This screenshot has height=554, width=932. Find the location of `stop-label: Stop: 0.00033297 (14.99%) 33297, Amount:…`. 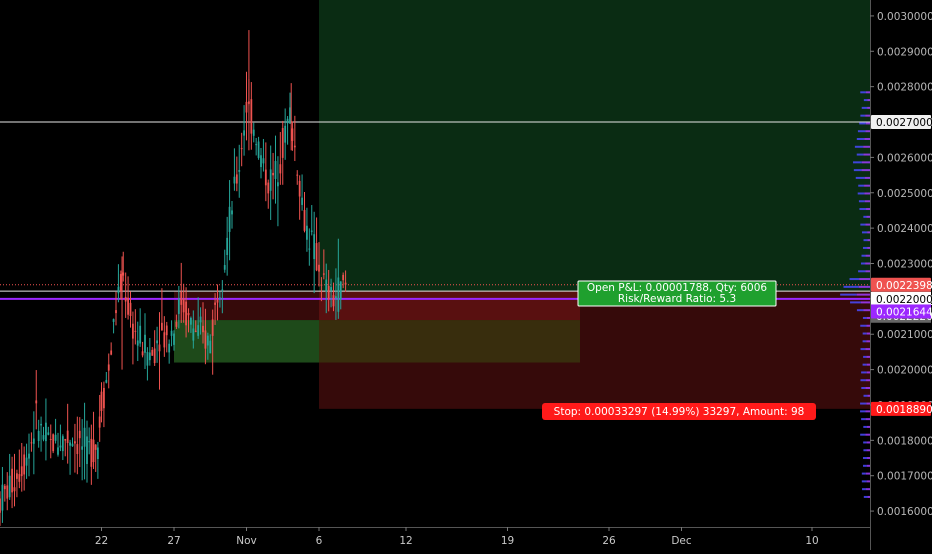

stop-label: Stop: 0.00033297 (14.99%) 33297, Amount:… is located at coordinates (679, 411).